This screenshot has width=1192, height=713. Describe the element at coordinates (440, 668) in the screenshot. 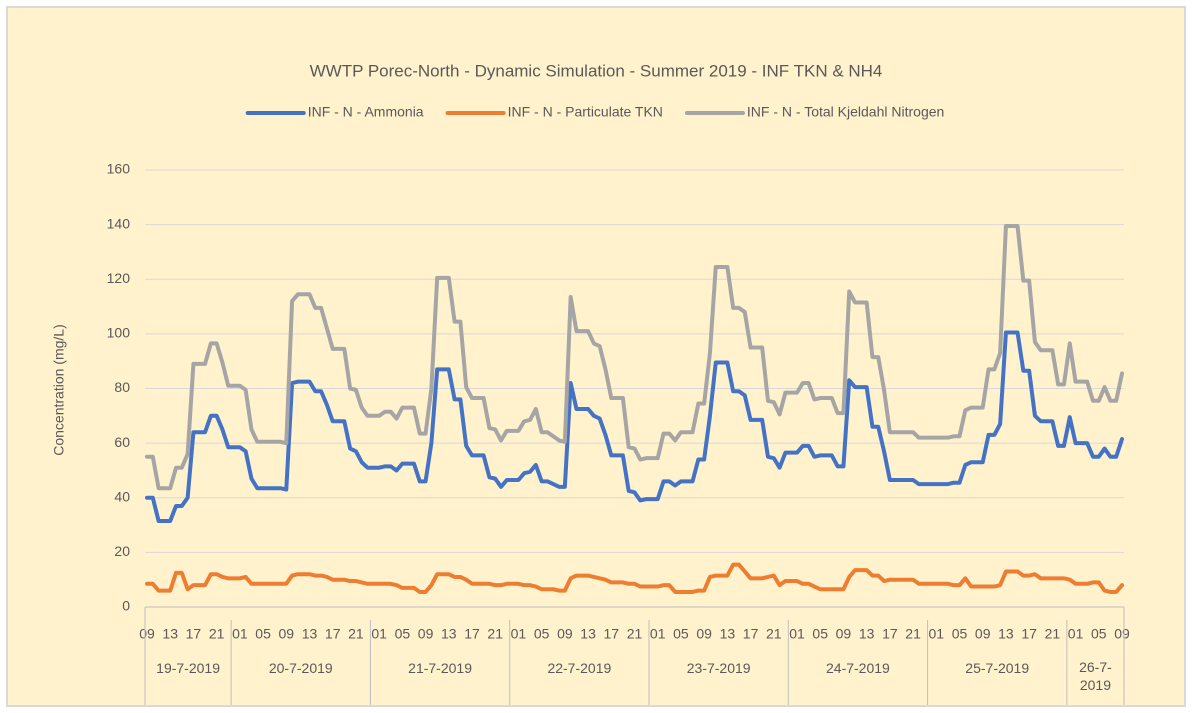

I see `x-group-label: 21-7-2019` at that location.